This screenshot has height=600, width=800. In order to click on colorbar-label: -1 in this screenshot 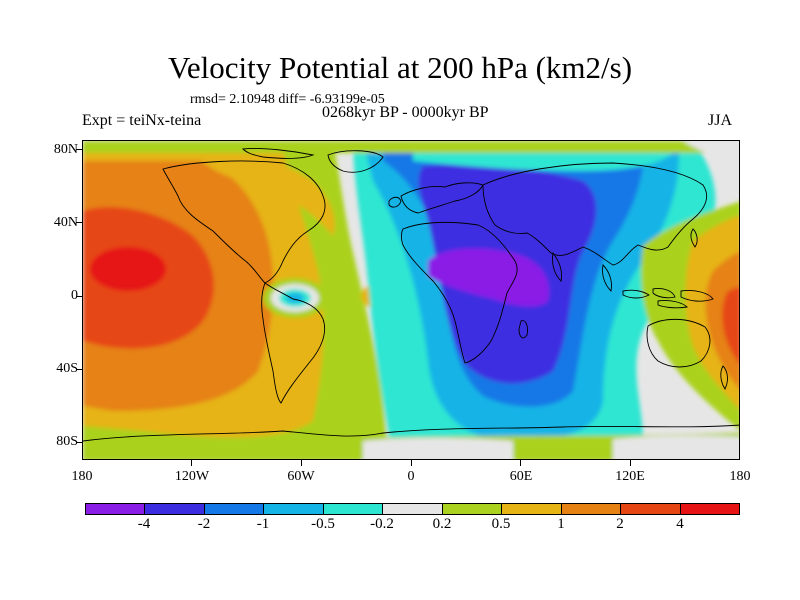, I will do `click(263, 524)`.